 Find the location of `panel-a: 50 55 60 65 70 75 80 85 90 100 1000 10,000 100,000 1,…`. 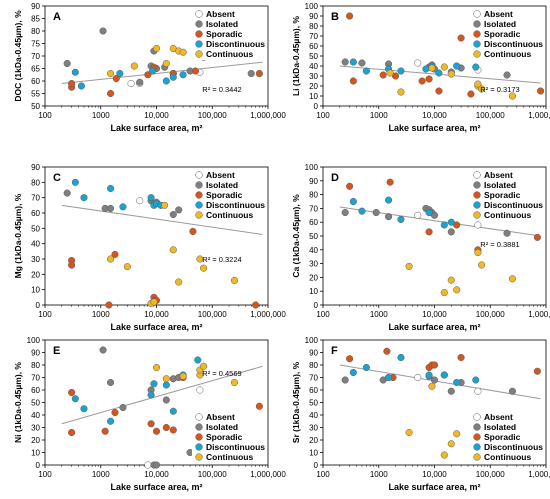

panel-a: 50 55 60 65 70 75 80 85 90 100 1000 10,000 100,000 1,… is located at coordinates (149, 67).